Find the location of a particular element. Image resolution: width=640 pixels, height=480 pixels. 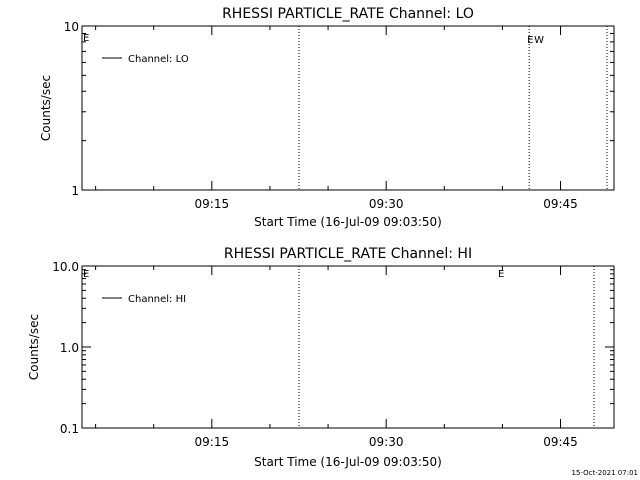

y-tick-label: 1 is located at coordinates (75, 191).